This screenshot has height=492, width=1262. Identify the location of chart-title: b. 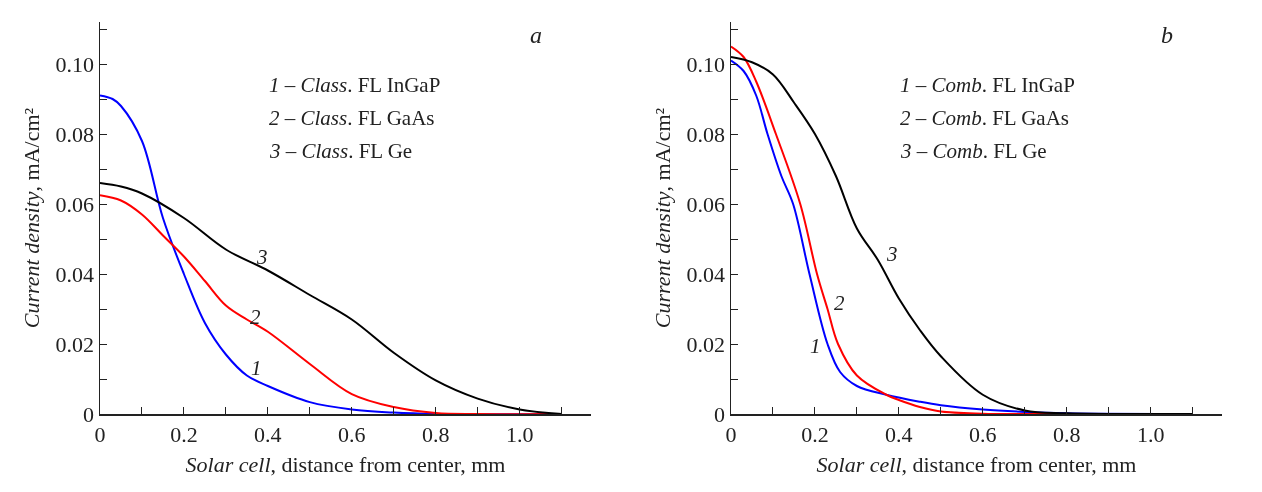
(1166, 34).